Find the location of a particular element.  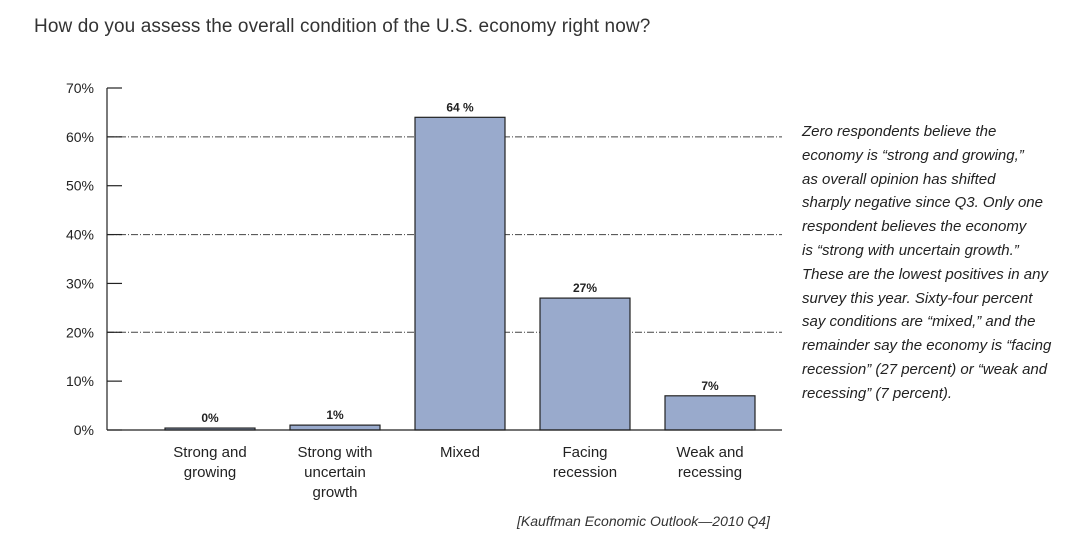

y-tick-label: 20% is located at coordinates (80, 332).